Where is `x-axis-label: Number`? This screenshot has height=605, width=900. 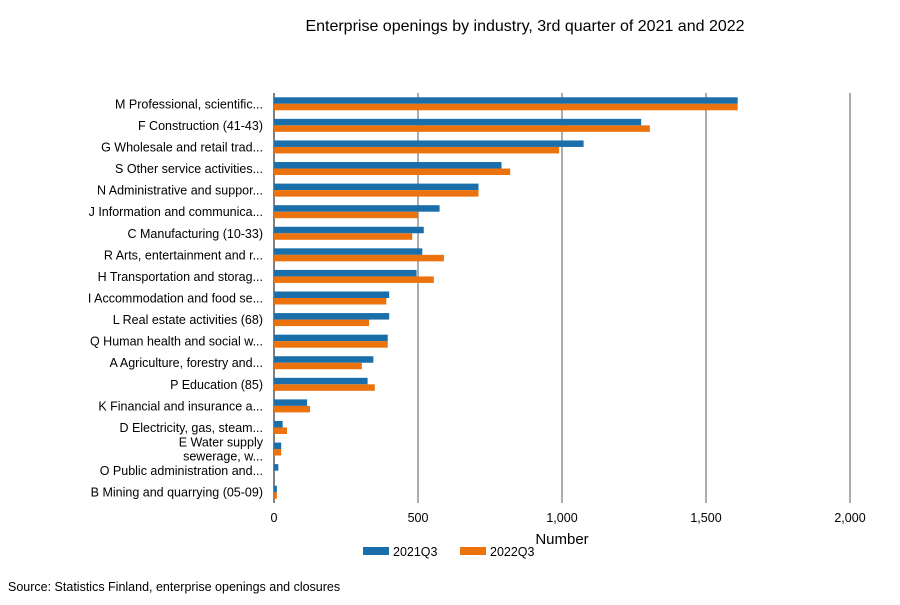 x-axis-label: Number is located at coordinates (561, 539).